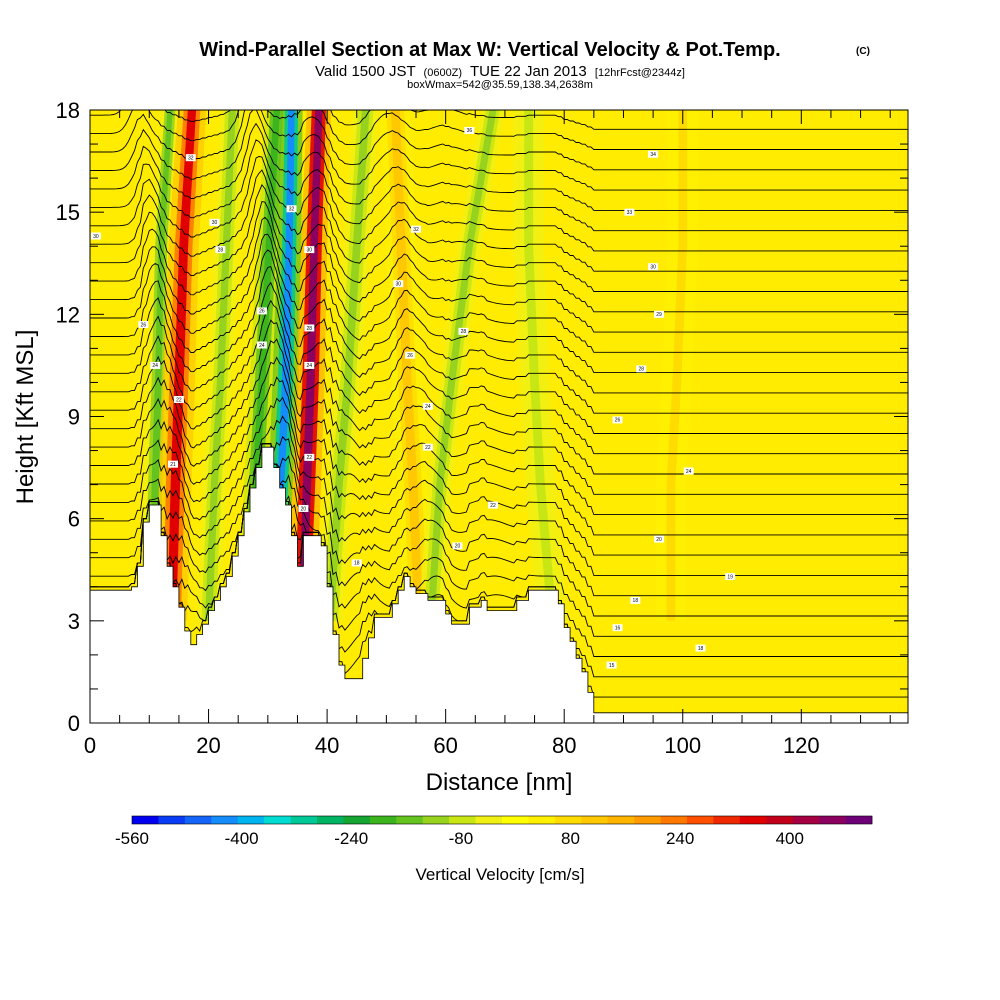 The image size is (1000, 1000). I want to click on contour-label-5: 32, so click(191, 158).